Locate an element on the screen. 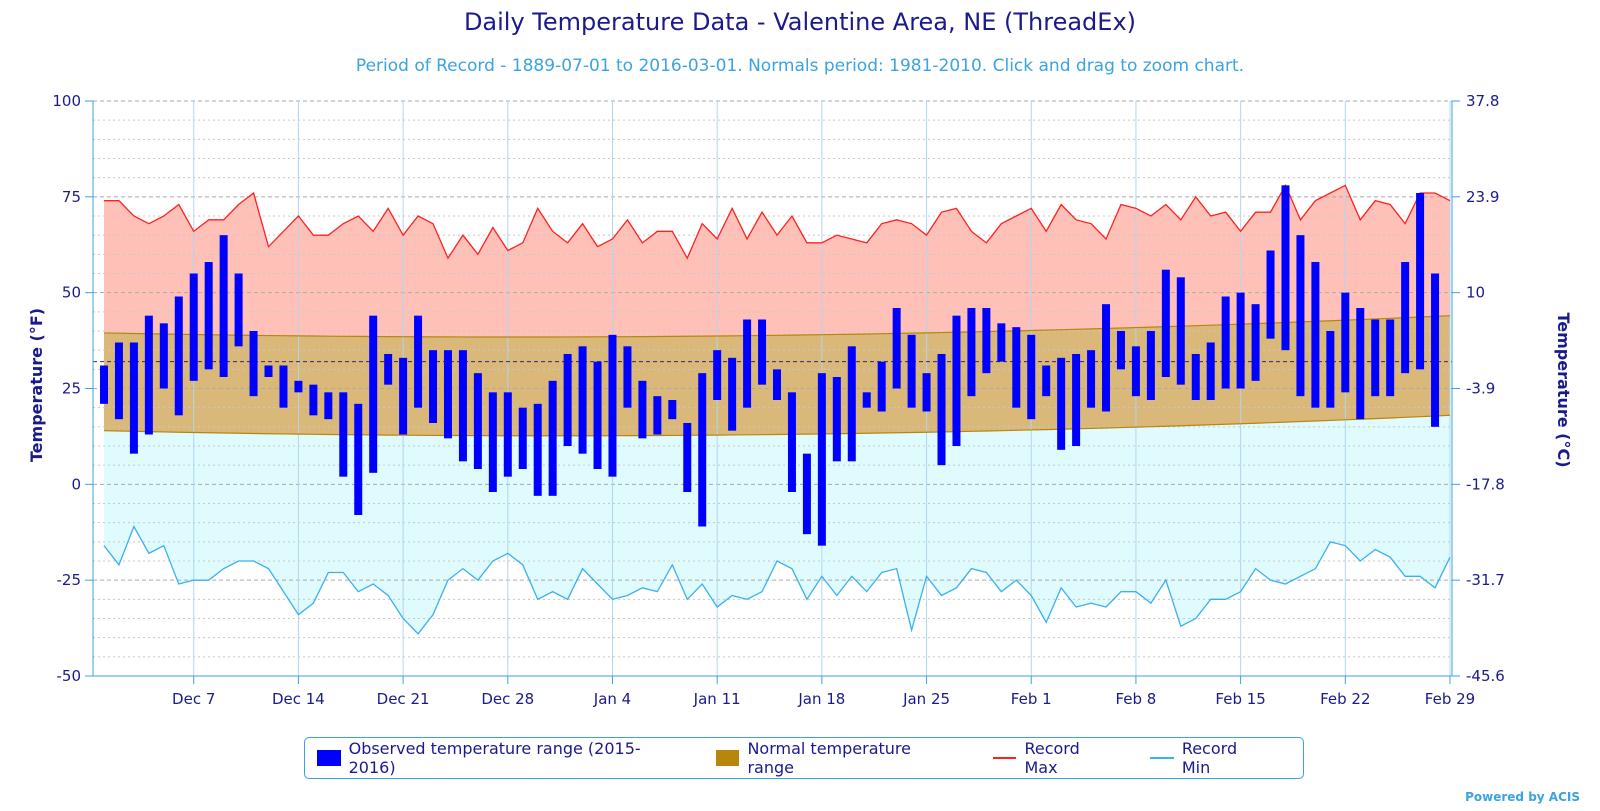 The width and height of the screenshot is (1600, 811). legend-label-record-min: Record Min is located at coordinates (1209, 758).